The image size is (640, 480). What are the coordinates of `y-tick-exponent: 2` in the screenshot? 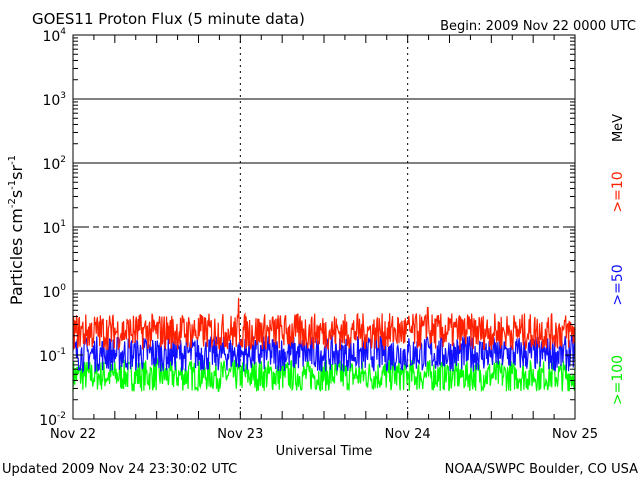 It's located at (63, 160).